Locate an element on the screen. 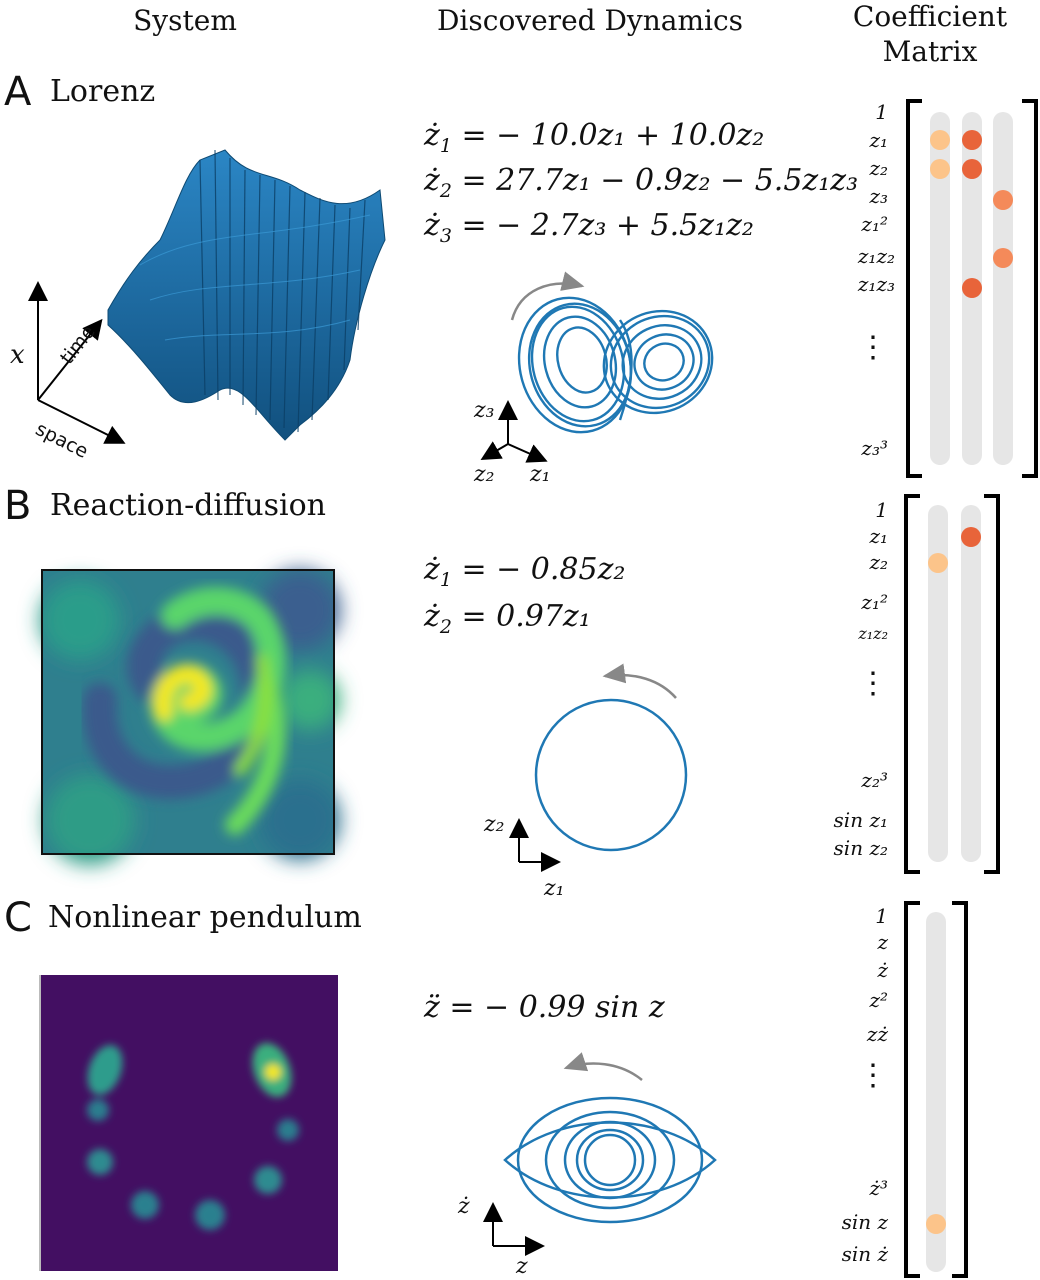 This screenshot has width=1040, height=1280. lorenz-surface is located at coordinates (246, 295).